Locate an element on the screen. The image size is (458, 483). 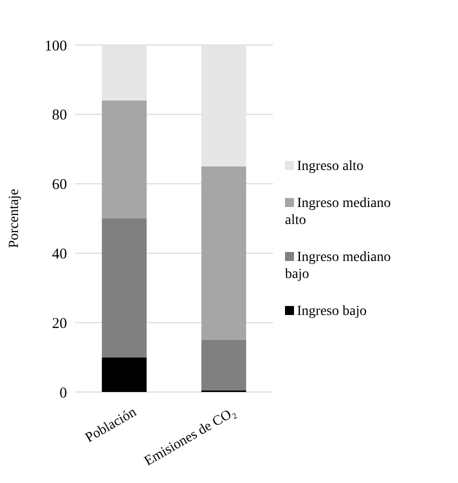
y-tick-label: 20 is located at coordinates (59, 324).